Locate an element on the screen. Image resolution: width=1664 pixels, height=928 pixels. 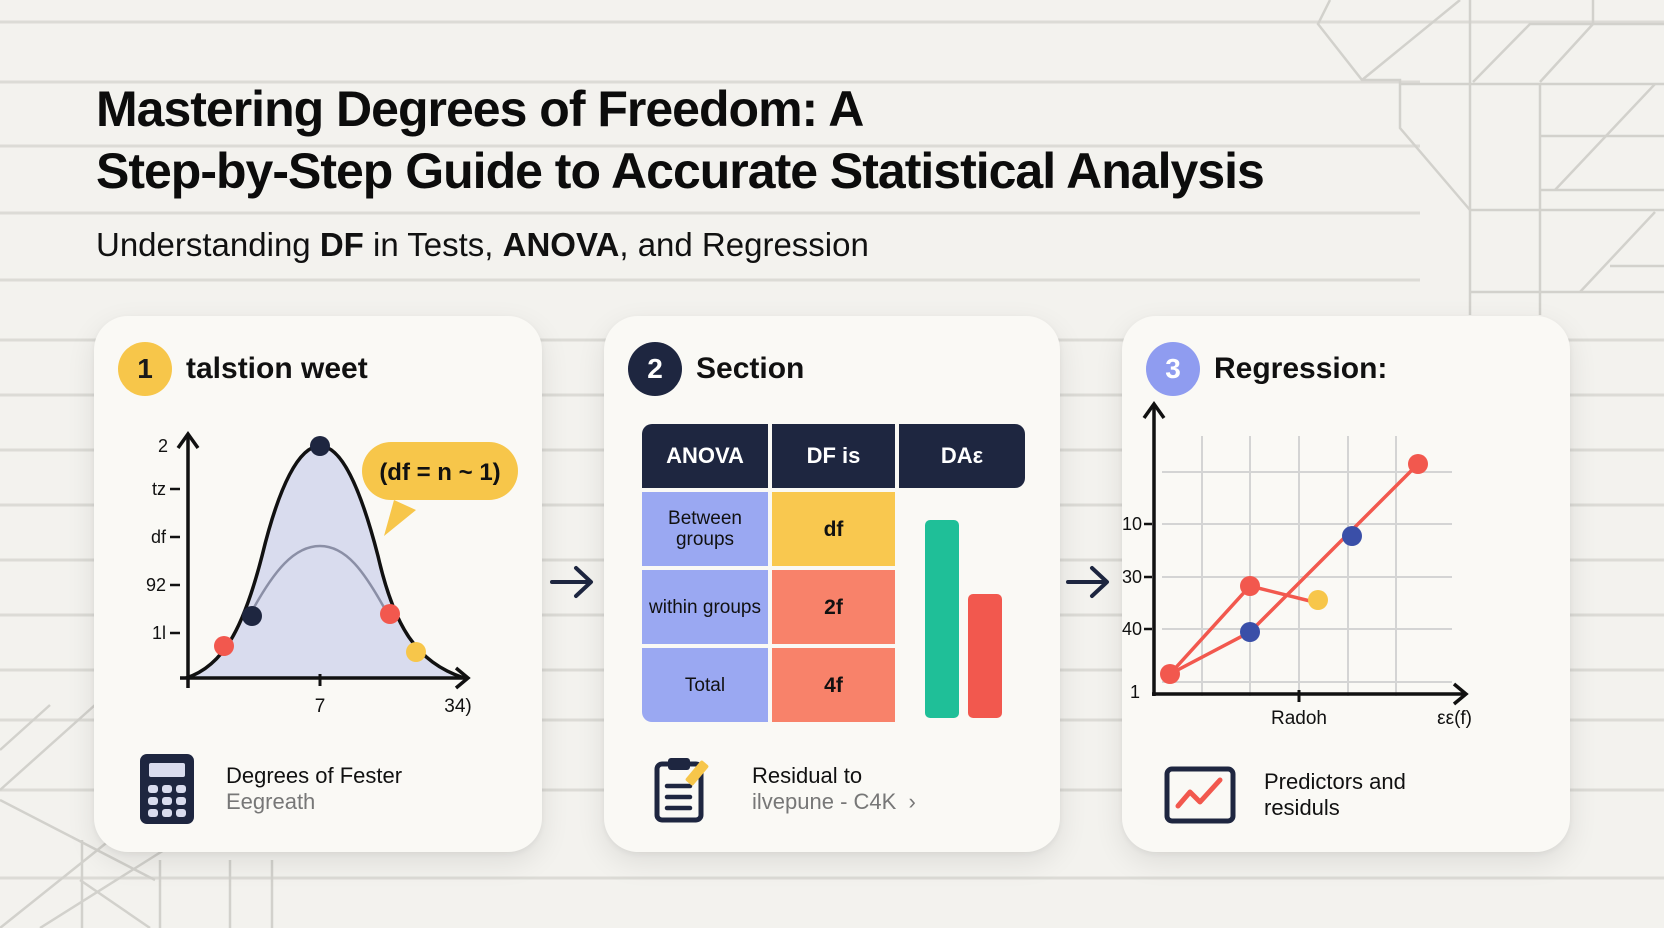
footer-link-text: ilvepune - C4K is located at coordinates (824, 801).